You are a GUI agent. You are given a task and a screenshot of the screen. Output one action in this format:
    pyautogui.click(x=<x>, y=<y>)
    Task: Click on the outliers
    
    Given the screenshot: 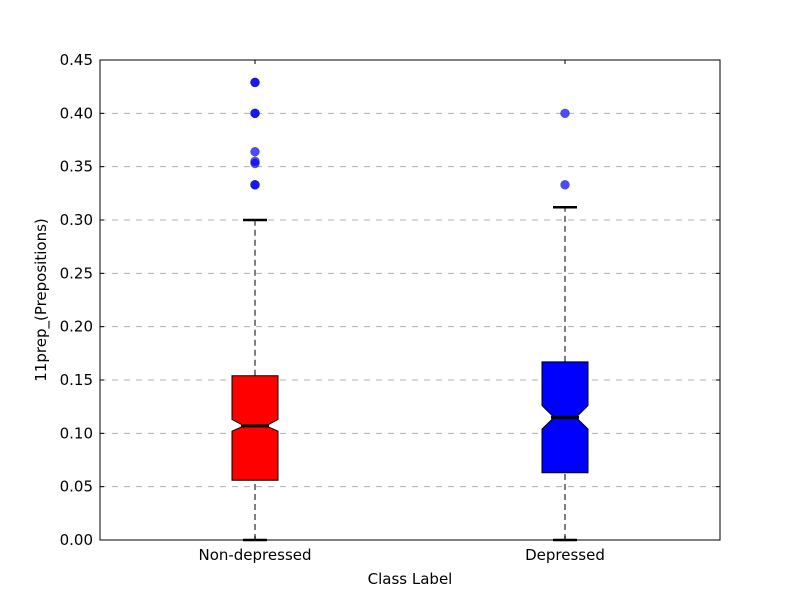 What is the action you would take?
    pyautogui.click(x=410, y=133)
    